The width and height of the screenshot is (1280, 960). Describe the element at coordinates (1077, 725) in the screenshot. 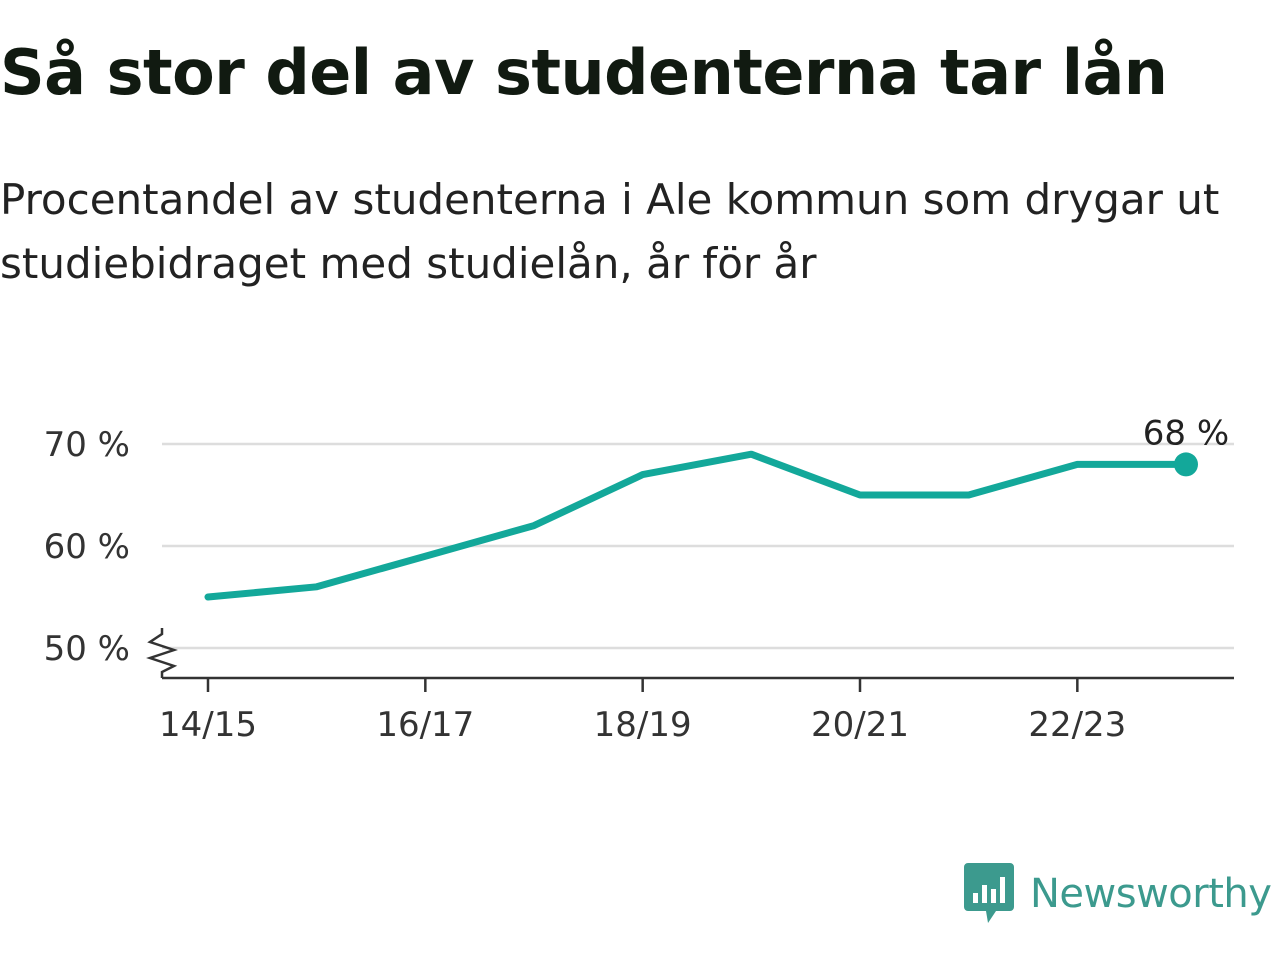

I see `x-tick-label: 22/23` at that location.